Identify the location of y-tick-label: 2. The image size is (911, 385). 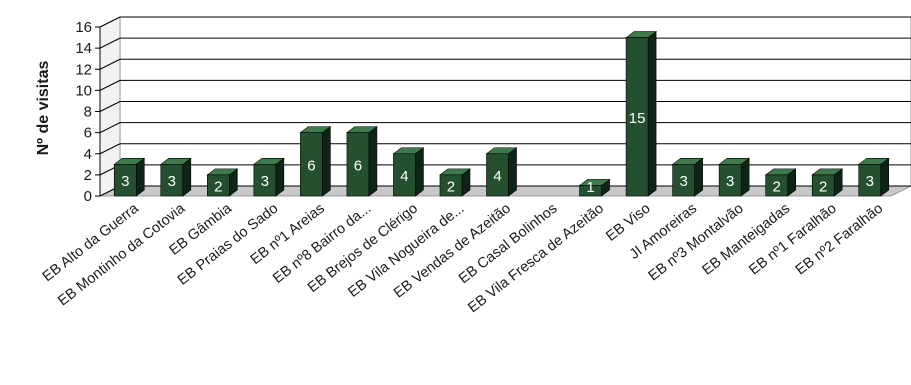
(88, 175).